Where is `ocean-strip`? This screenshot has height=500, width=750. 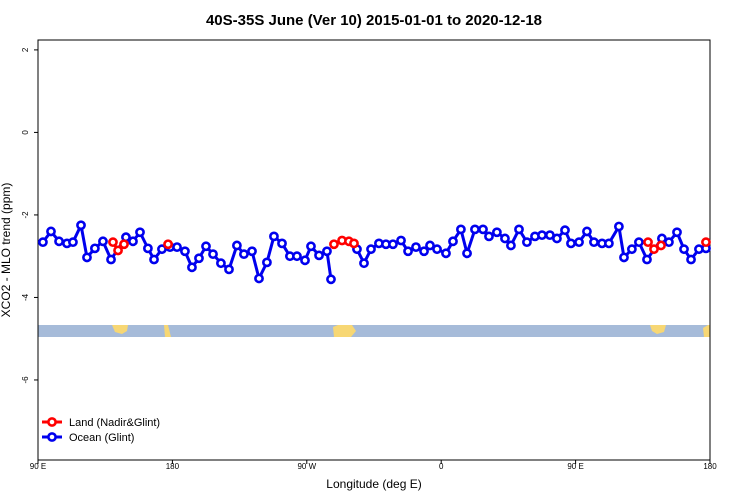
ocean-strip is located at coordinates (374, 331).